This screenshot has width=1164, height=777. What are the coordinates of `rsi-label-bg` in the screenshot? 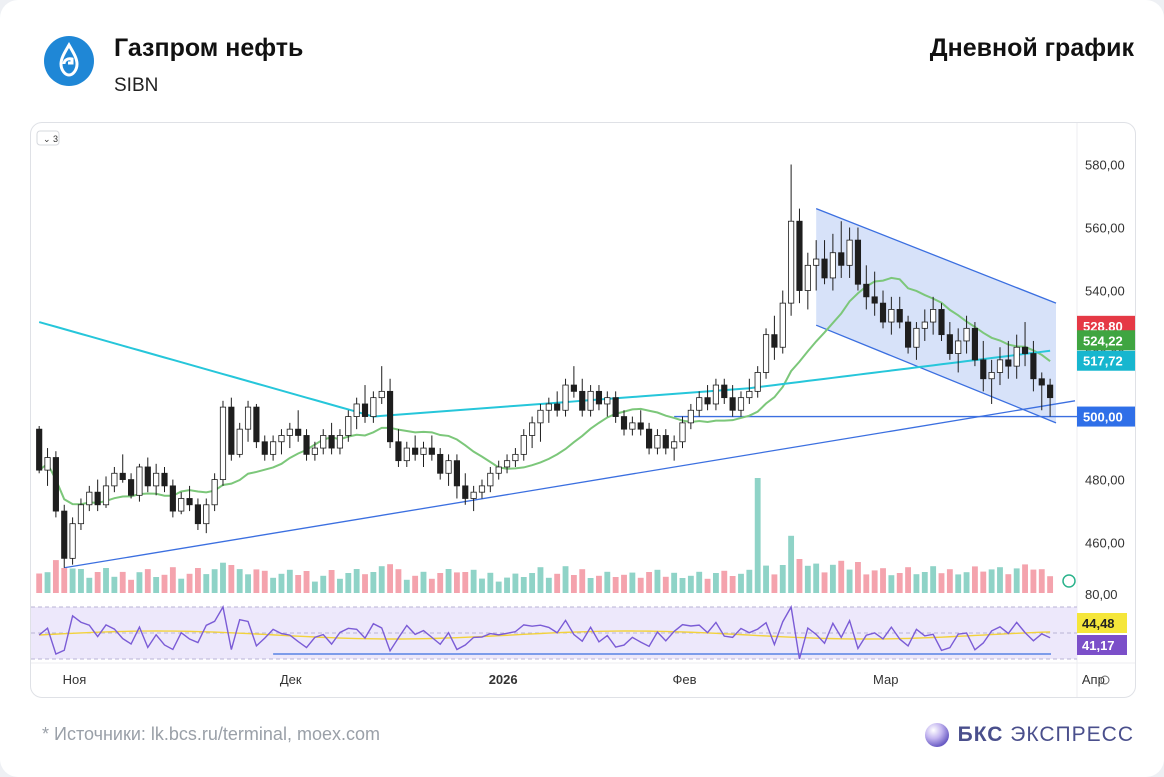 It's located at (1102, 645).